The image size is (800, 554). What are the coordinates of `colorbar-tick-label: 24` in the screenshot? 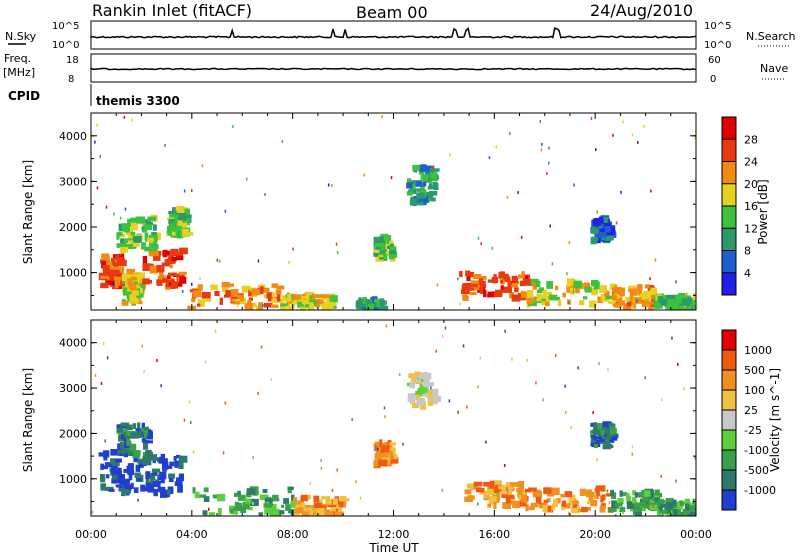 It's located at (751, 162).